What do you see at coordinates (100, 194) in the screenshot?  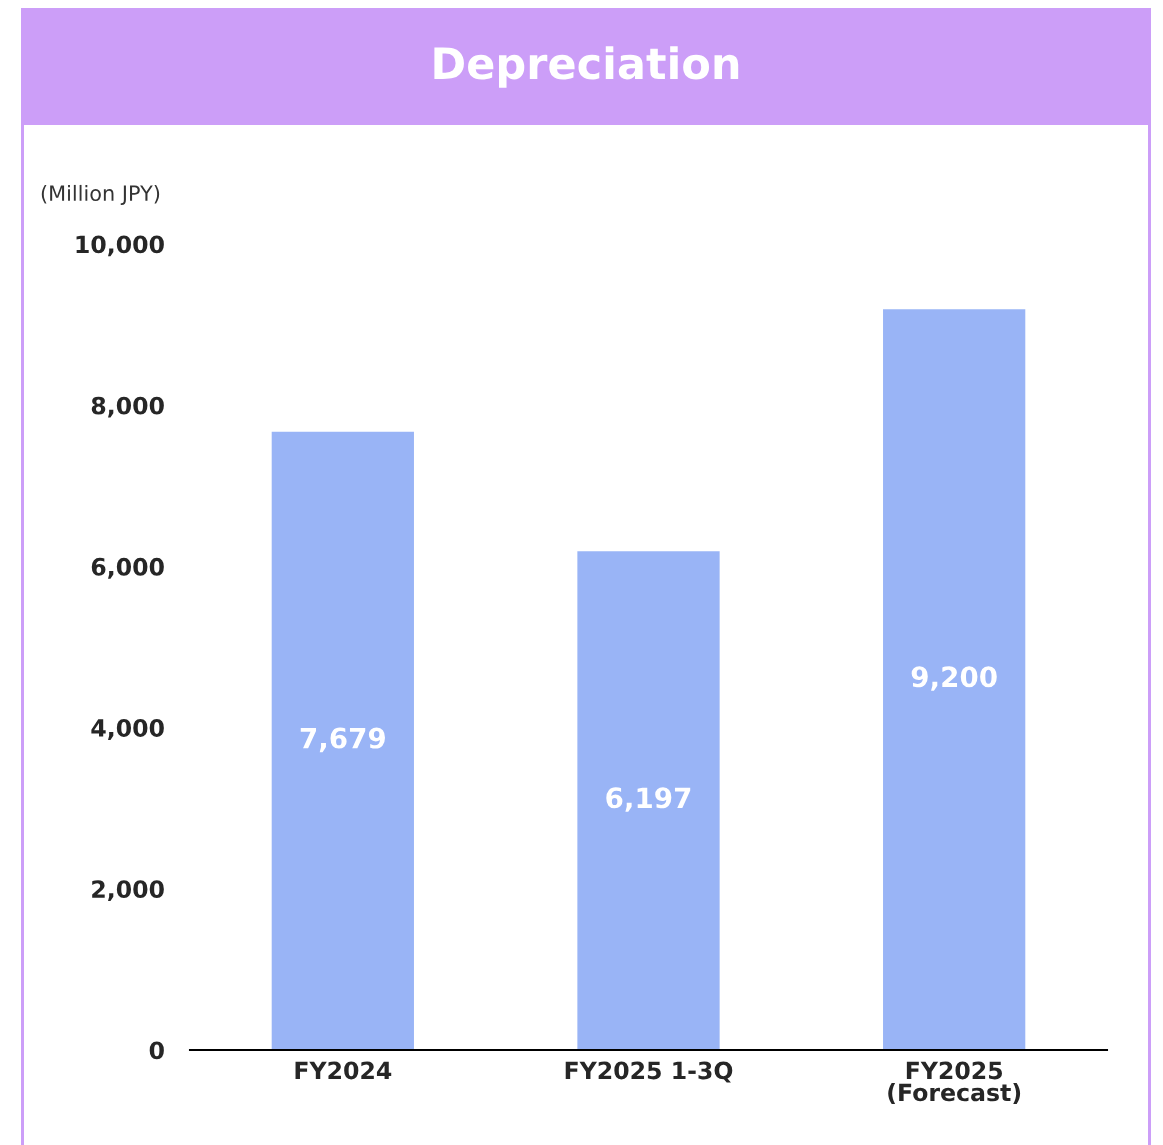 I see `y-axis-title: (Million JPY)` at bounding box center [100, 194].